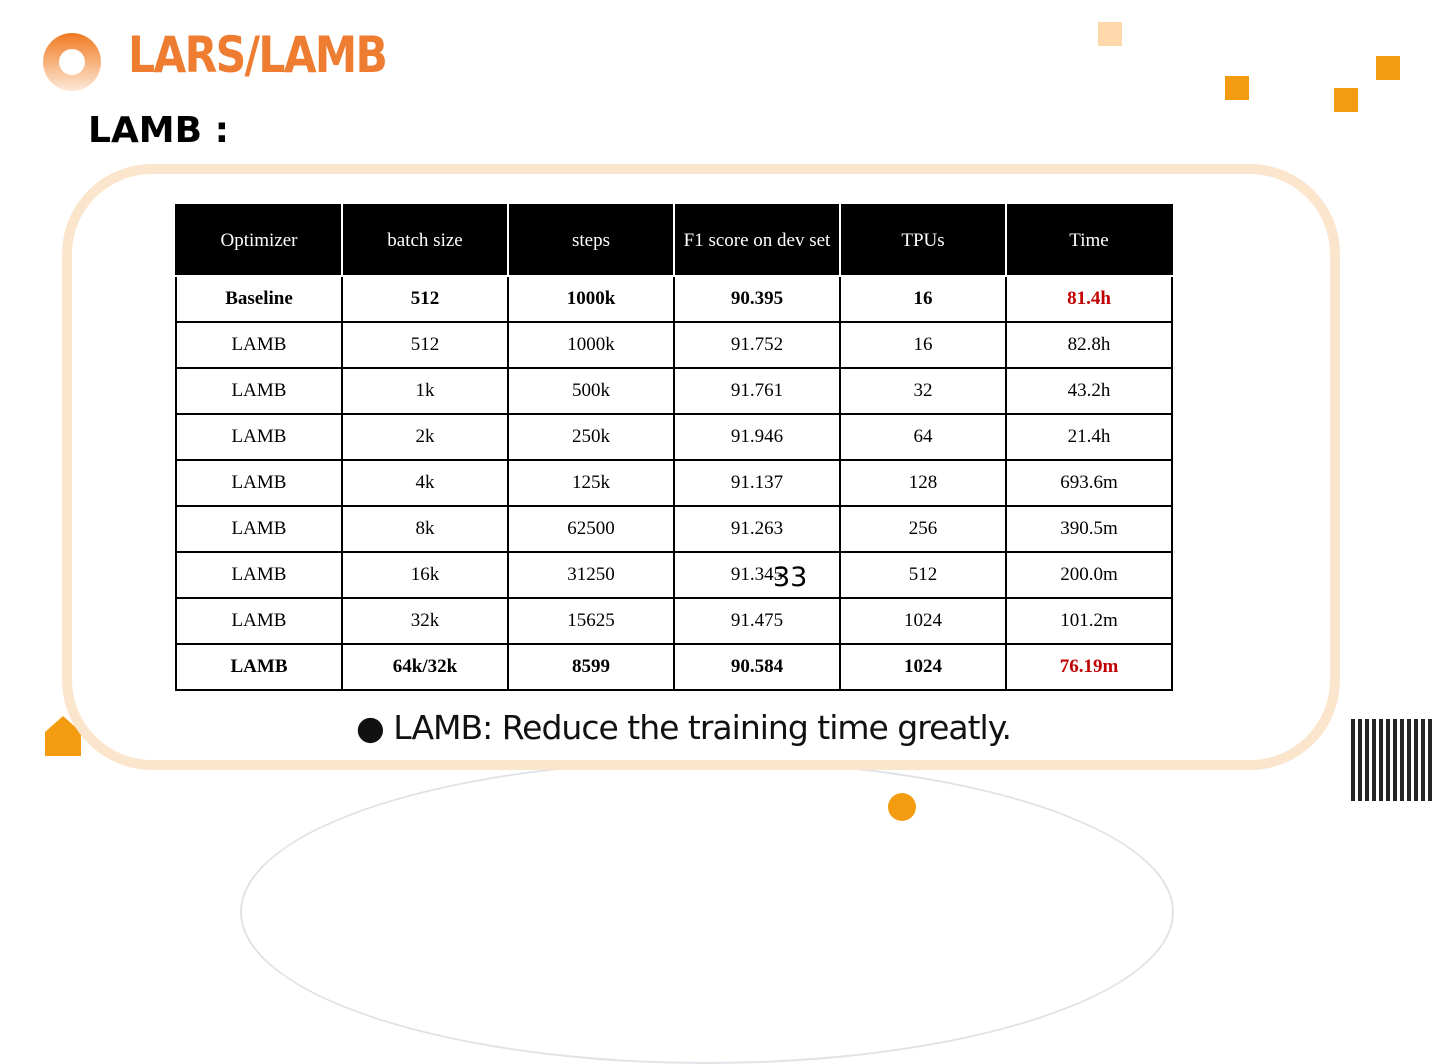  Describe the element at coordinates (591, 240) in the screenshot. I see `column-header: steps` at that location.